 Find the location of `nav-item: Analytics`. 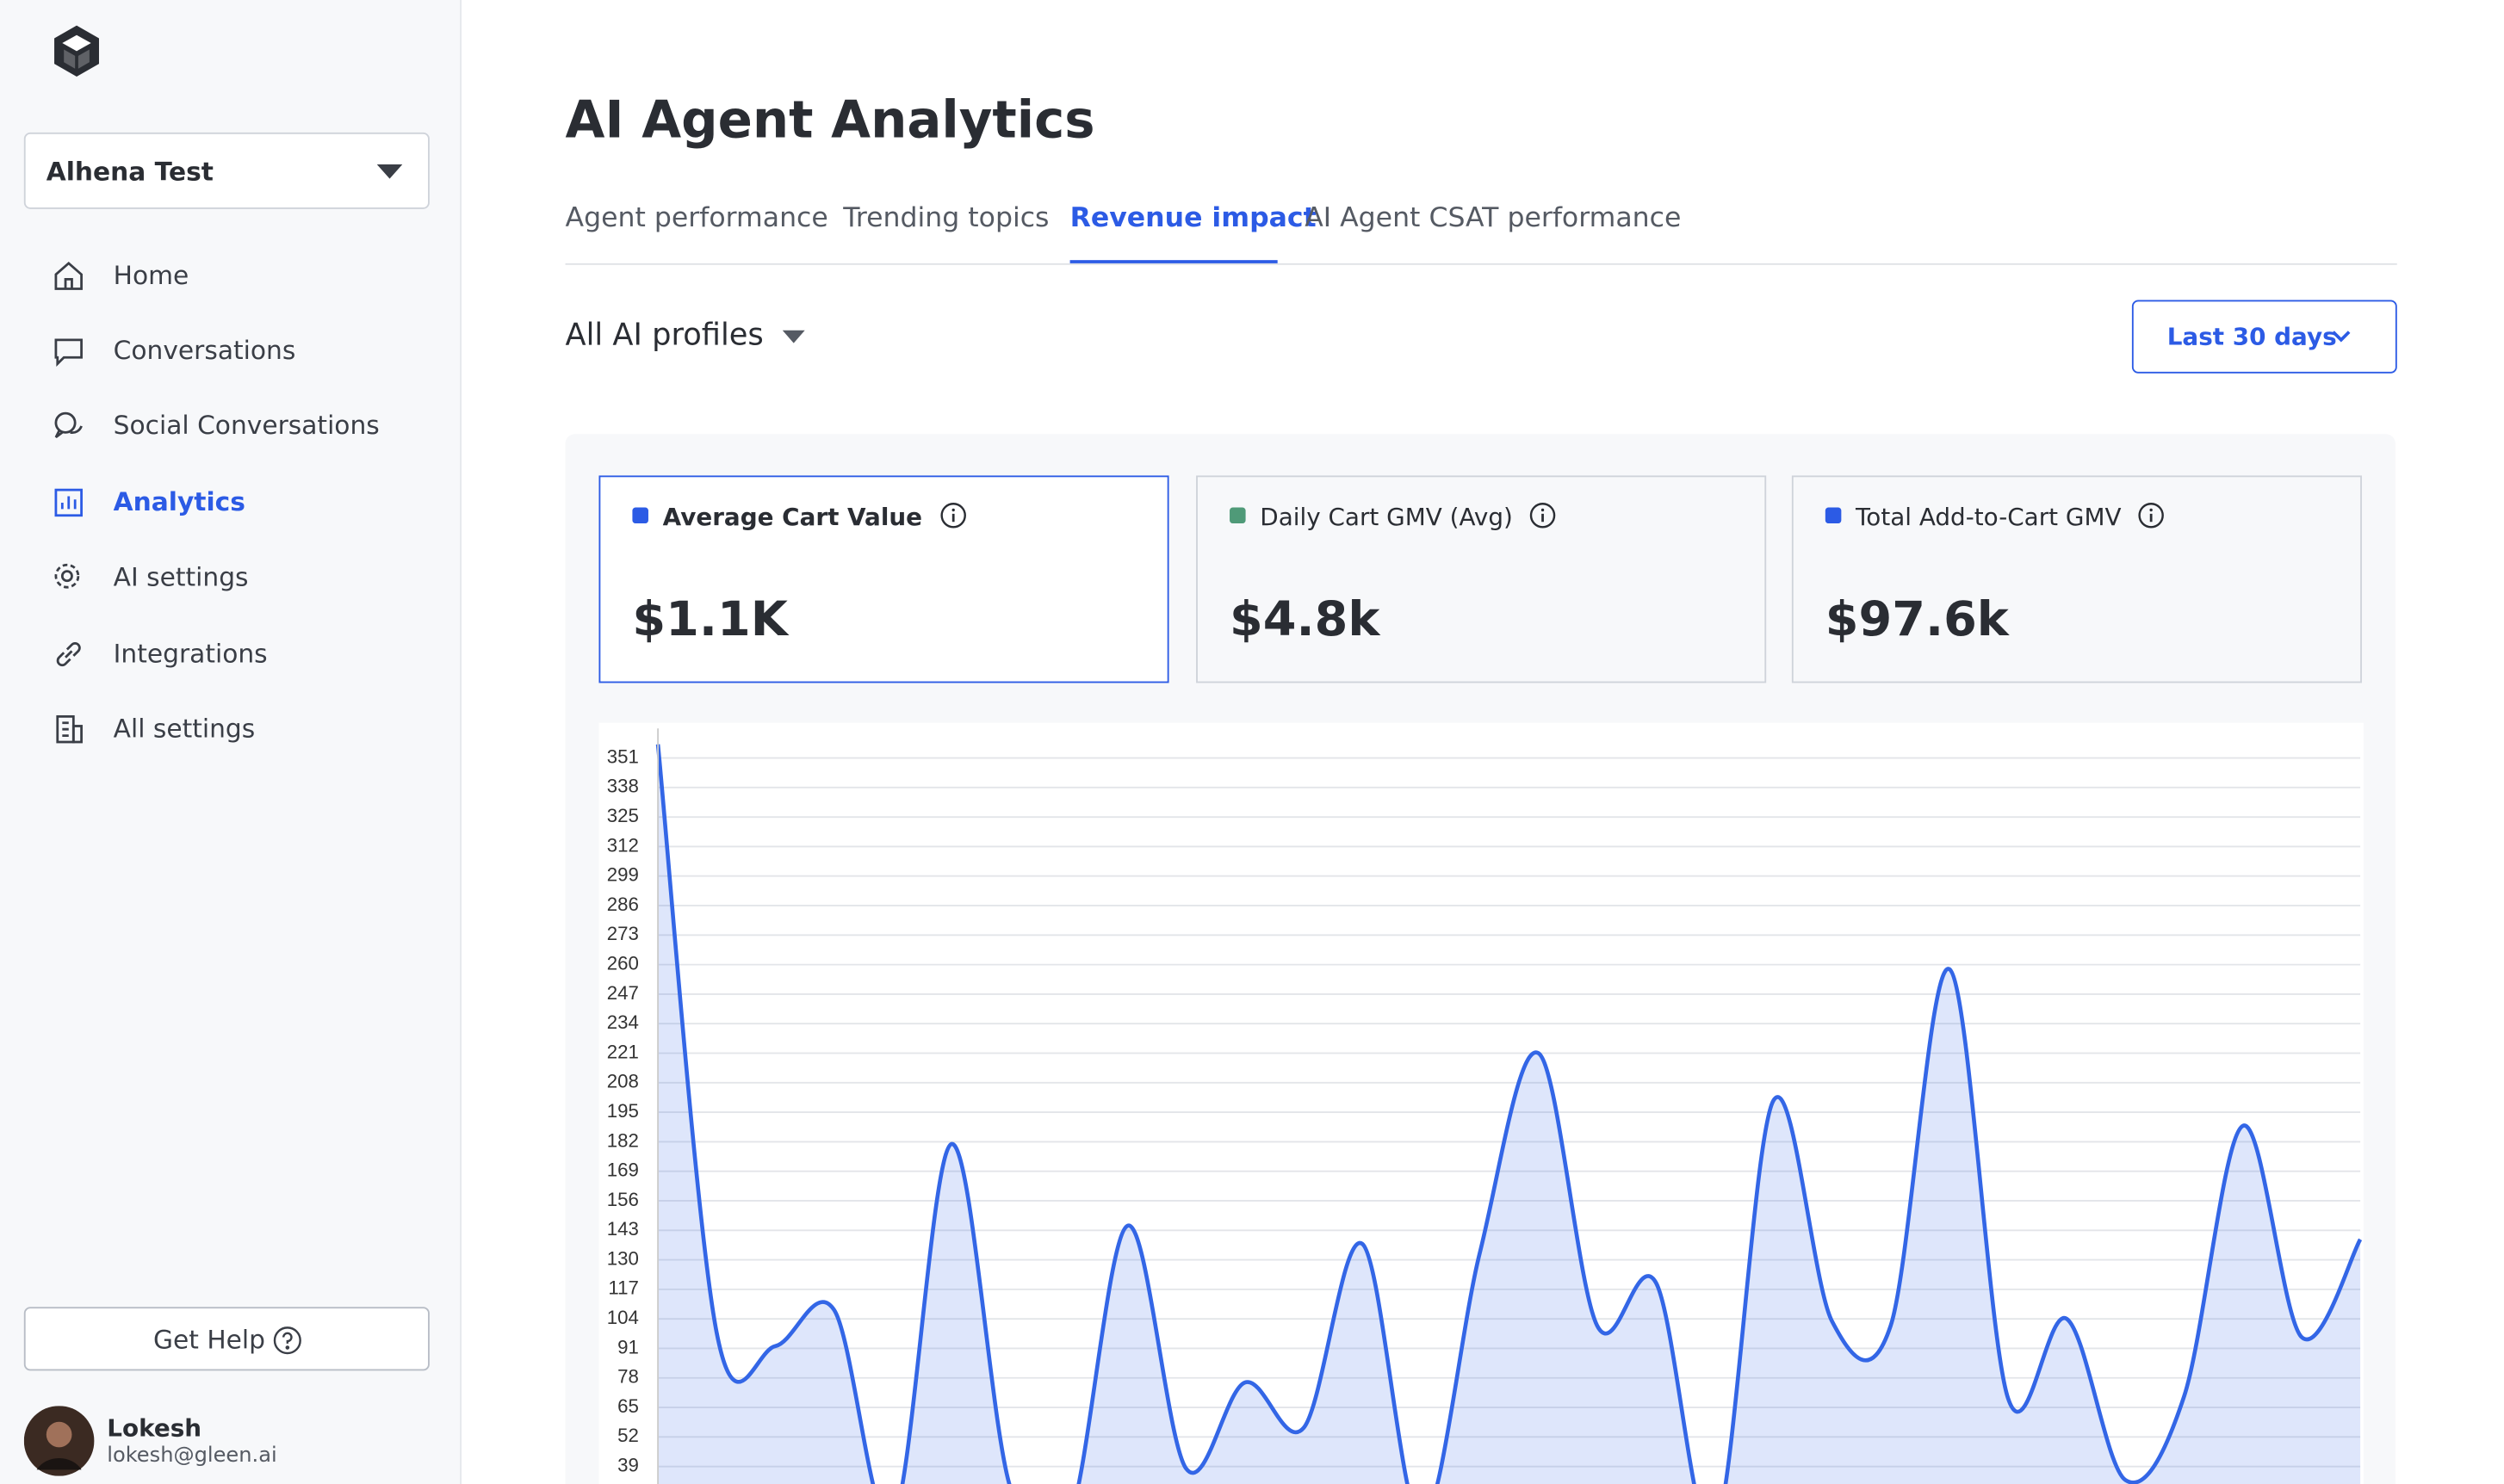

nav-item: Analytics is located at coordinates (242, 503).